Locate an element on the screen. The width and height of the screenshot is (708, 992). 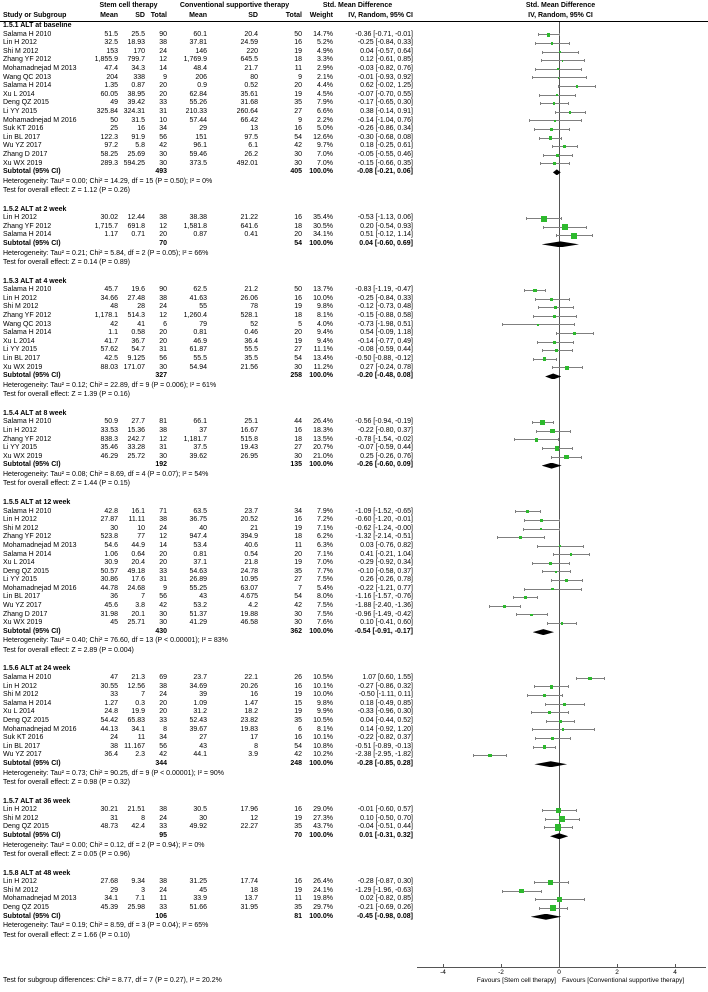
weight-value: 34.1% is located at coordinates (323, 235).